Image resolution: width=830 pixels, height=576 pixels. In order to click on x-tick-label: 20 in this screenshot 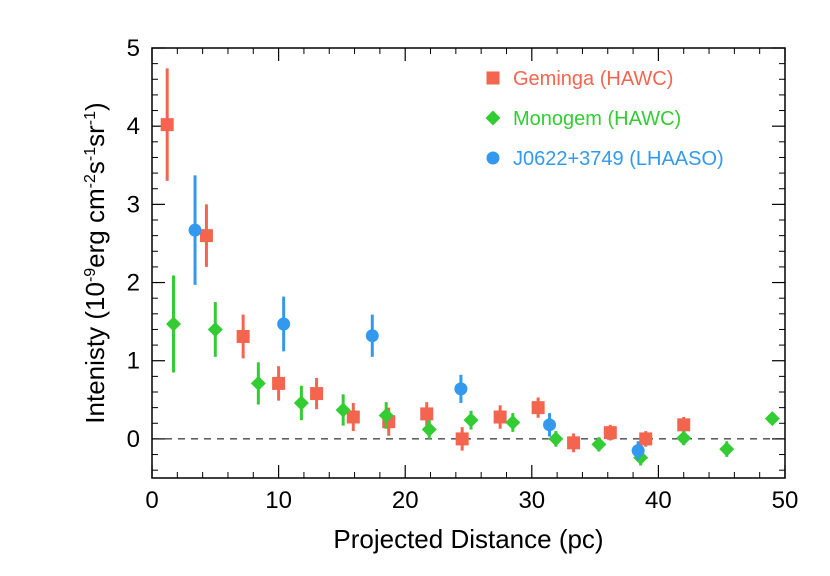, I will do `click(405, 500)`.